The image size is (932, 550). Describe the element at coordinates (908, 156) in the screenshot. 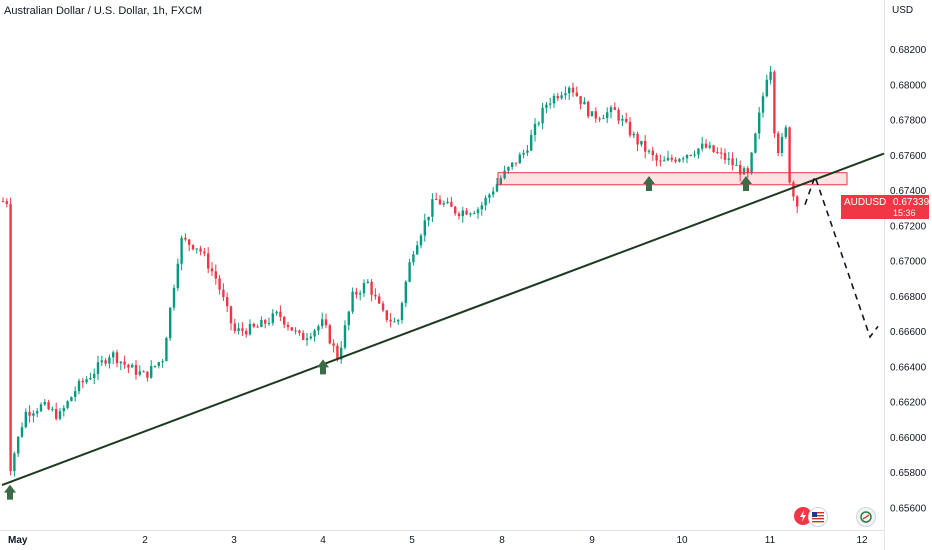

I see `y-tick-label: 0.67600` at that location.